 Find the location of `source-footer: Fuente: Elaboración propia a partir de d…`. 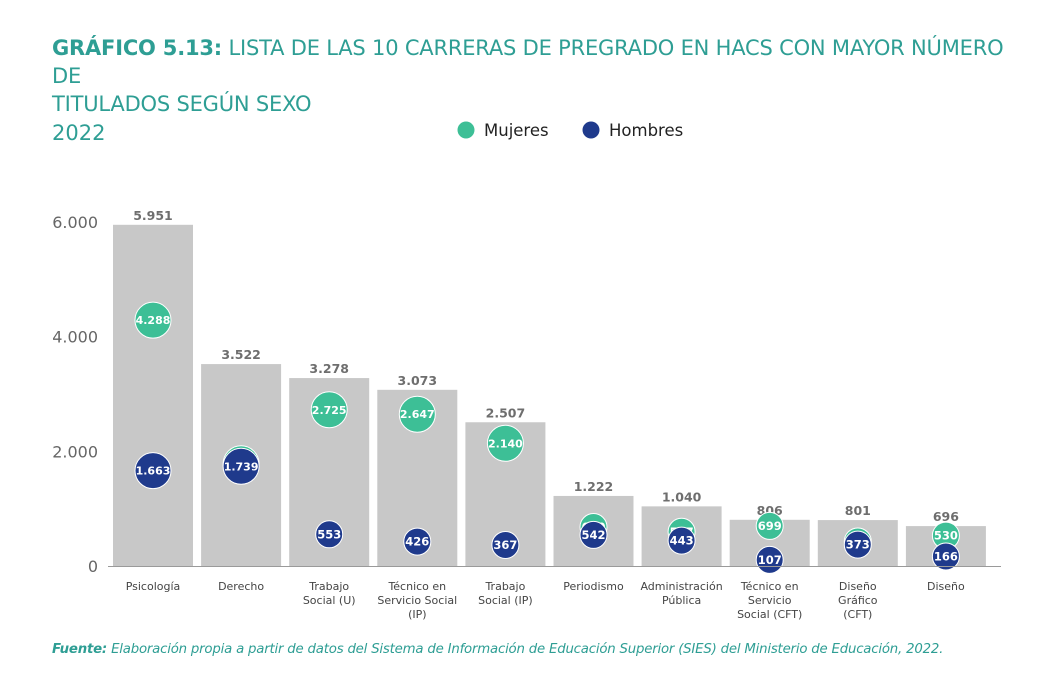

source-footer: Fuente: Elaboración propia a partir de d… is located at coordinates (497, 649).